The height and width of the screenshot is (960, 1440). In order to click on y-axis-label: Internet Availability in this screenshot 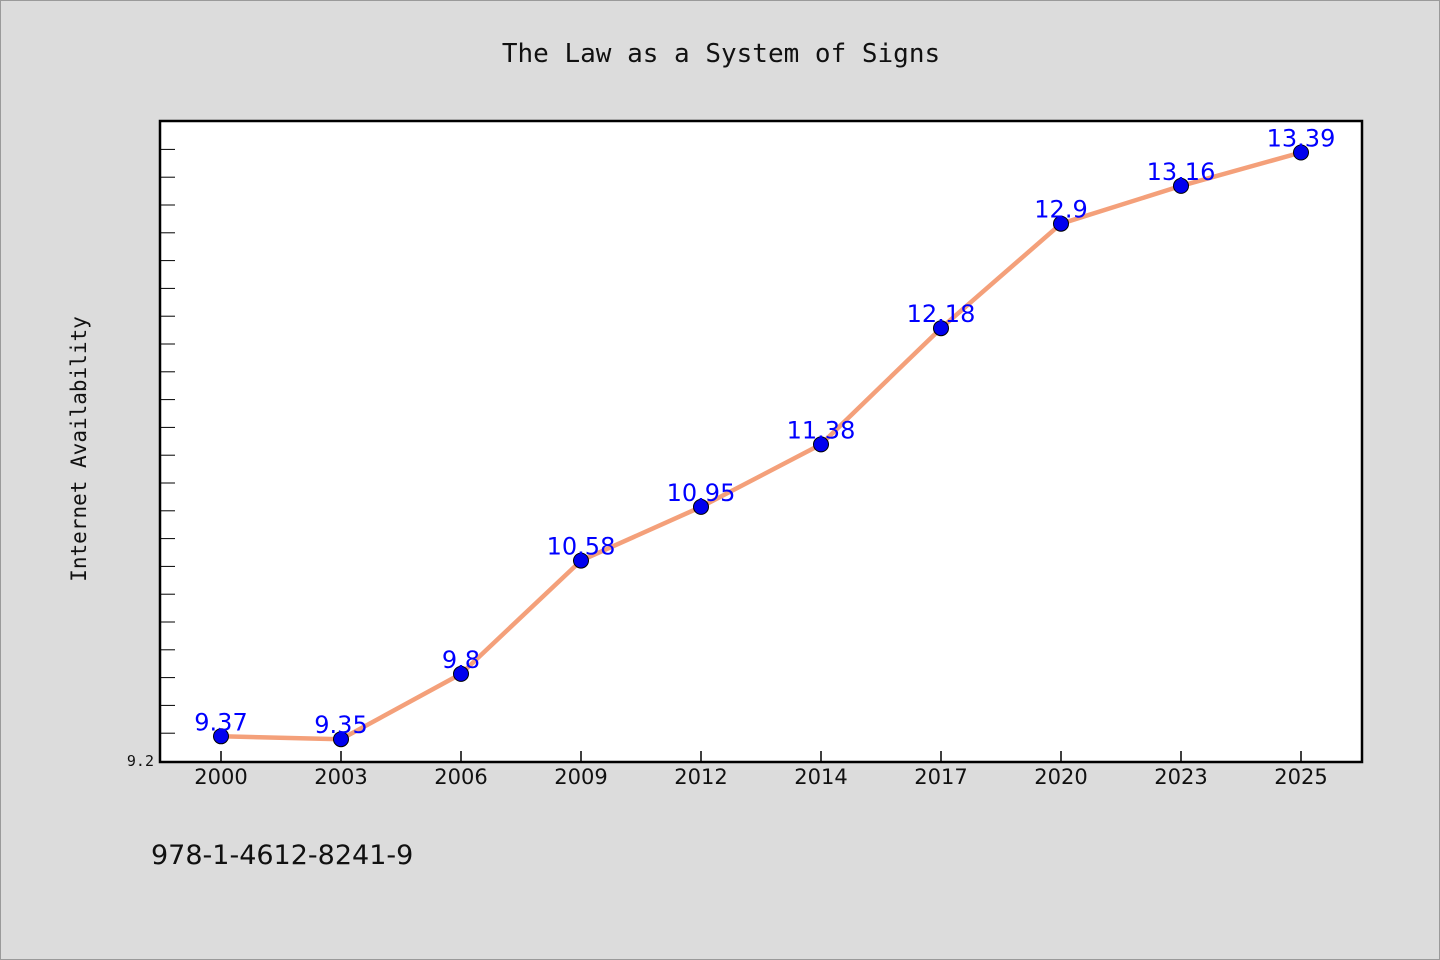, I will do `click(79, 449)`.